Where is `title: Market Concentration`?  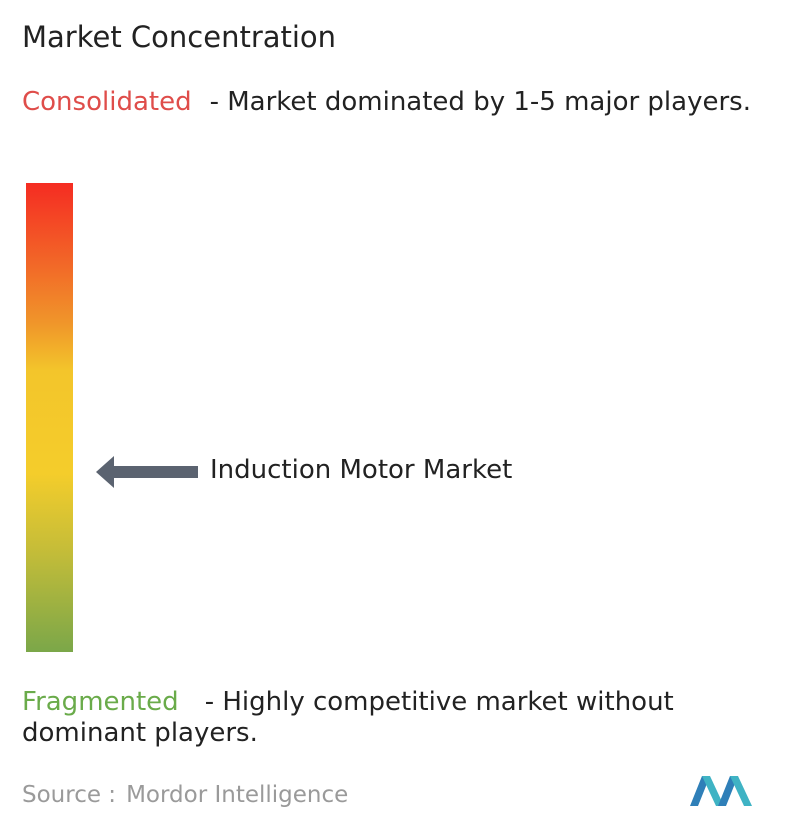 title: Market Concentration is located at coordinates (179, 37).